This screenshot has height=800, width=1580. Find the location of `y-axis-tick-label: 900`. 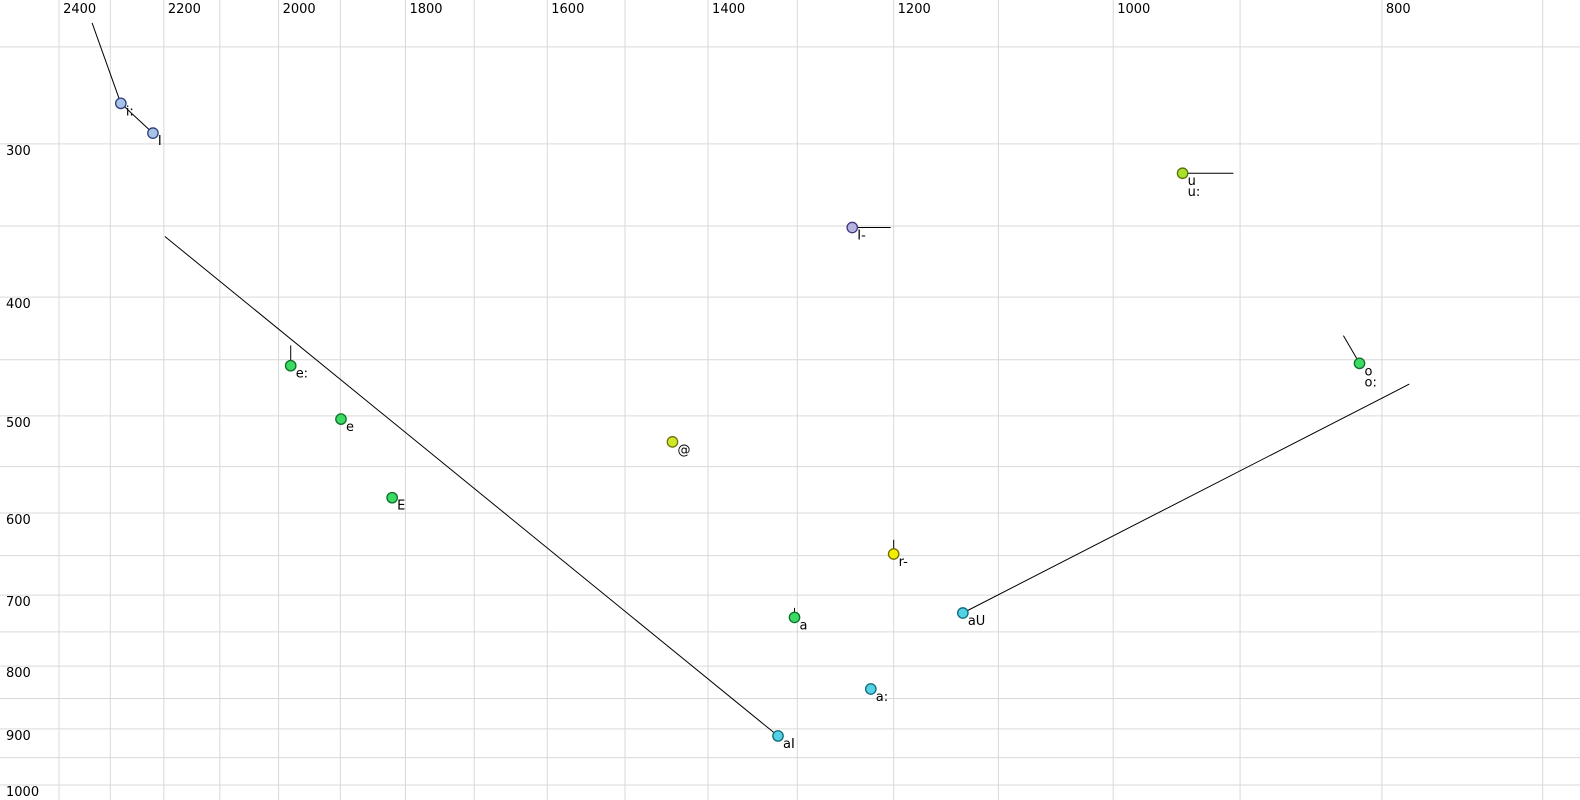

y-axis-tick-label: 900 is located at coordinates (18, 736).